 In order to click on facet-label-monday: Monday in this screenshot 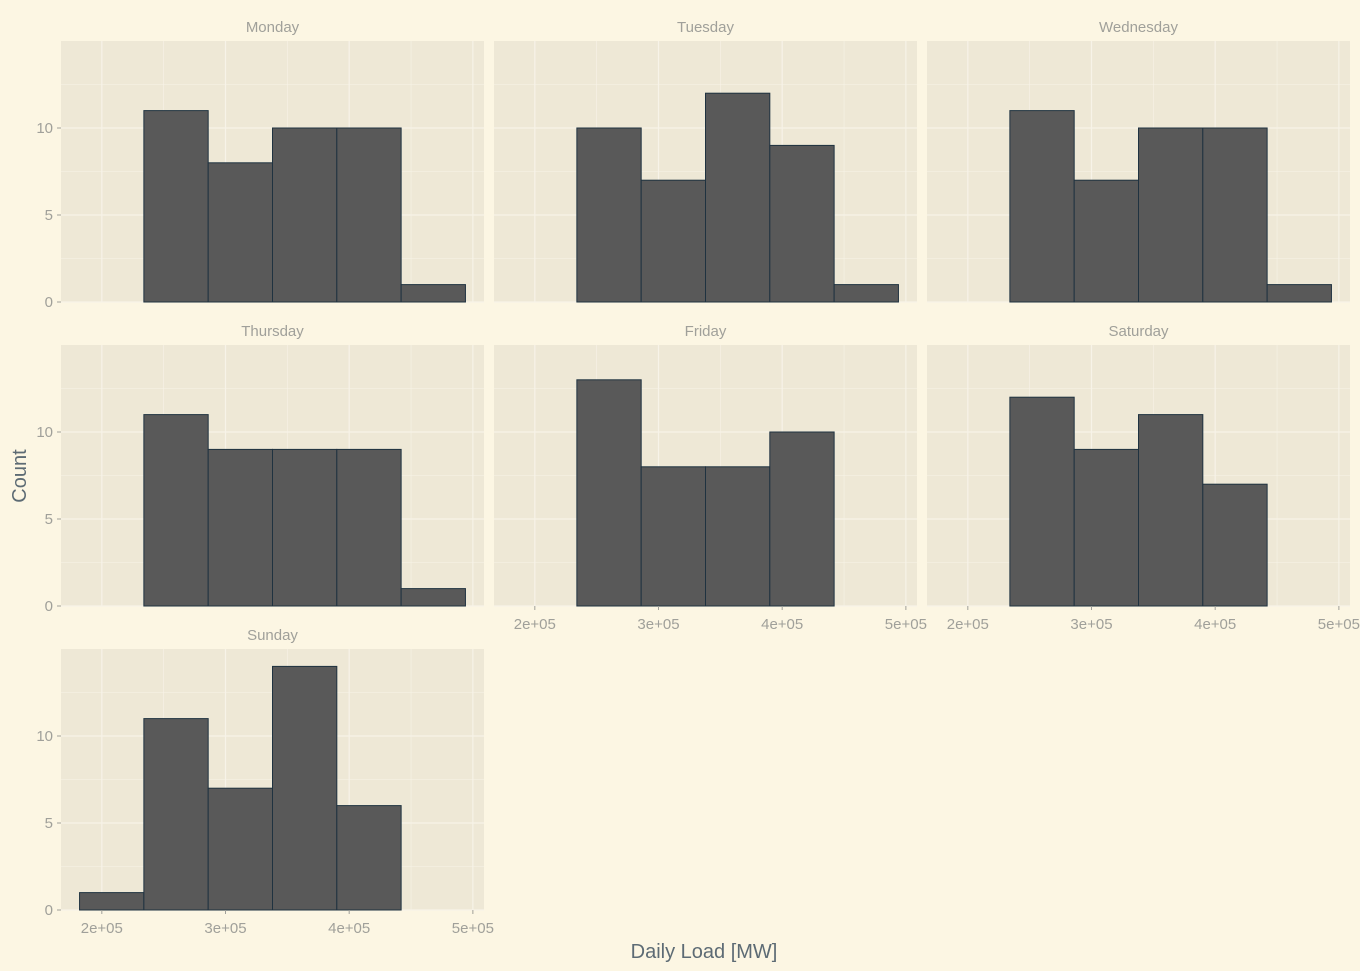, I will do `click(273, 27)`.